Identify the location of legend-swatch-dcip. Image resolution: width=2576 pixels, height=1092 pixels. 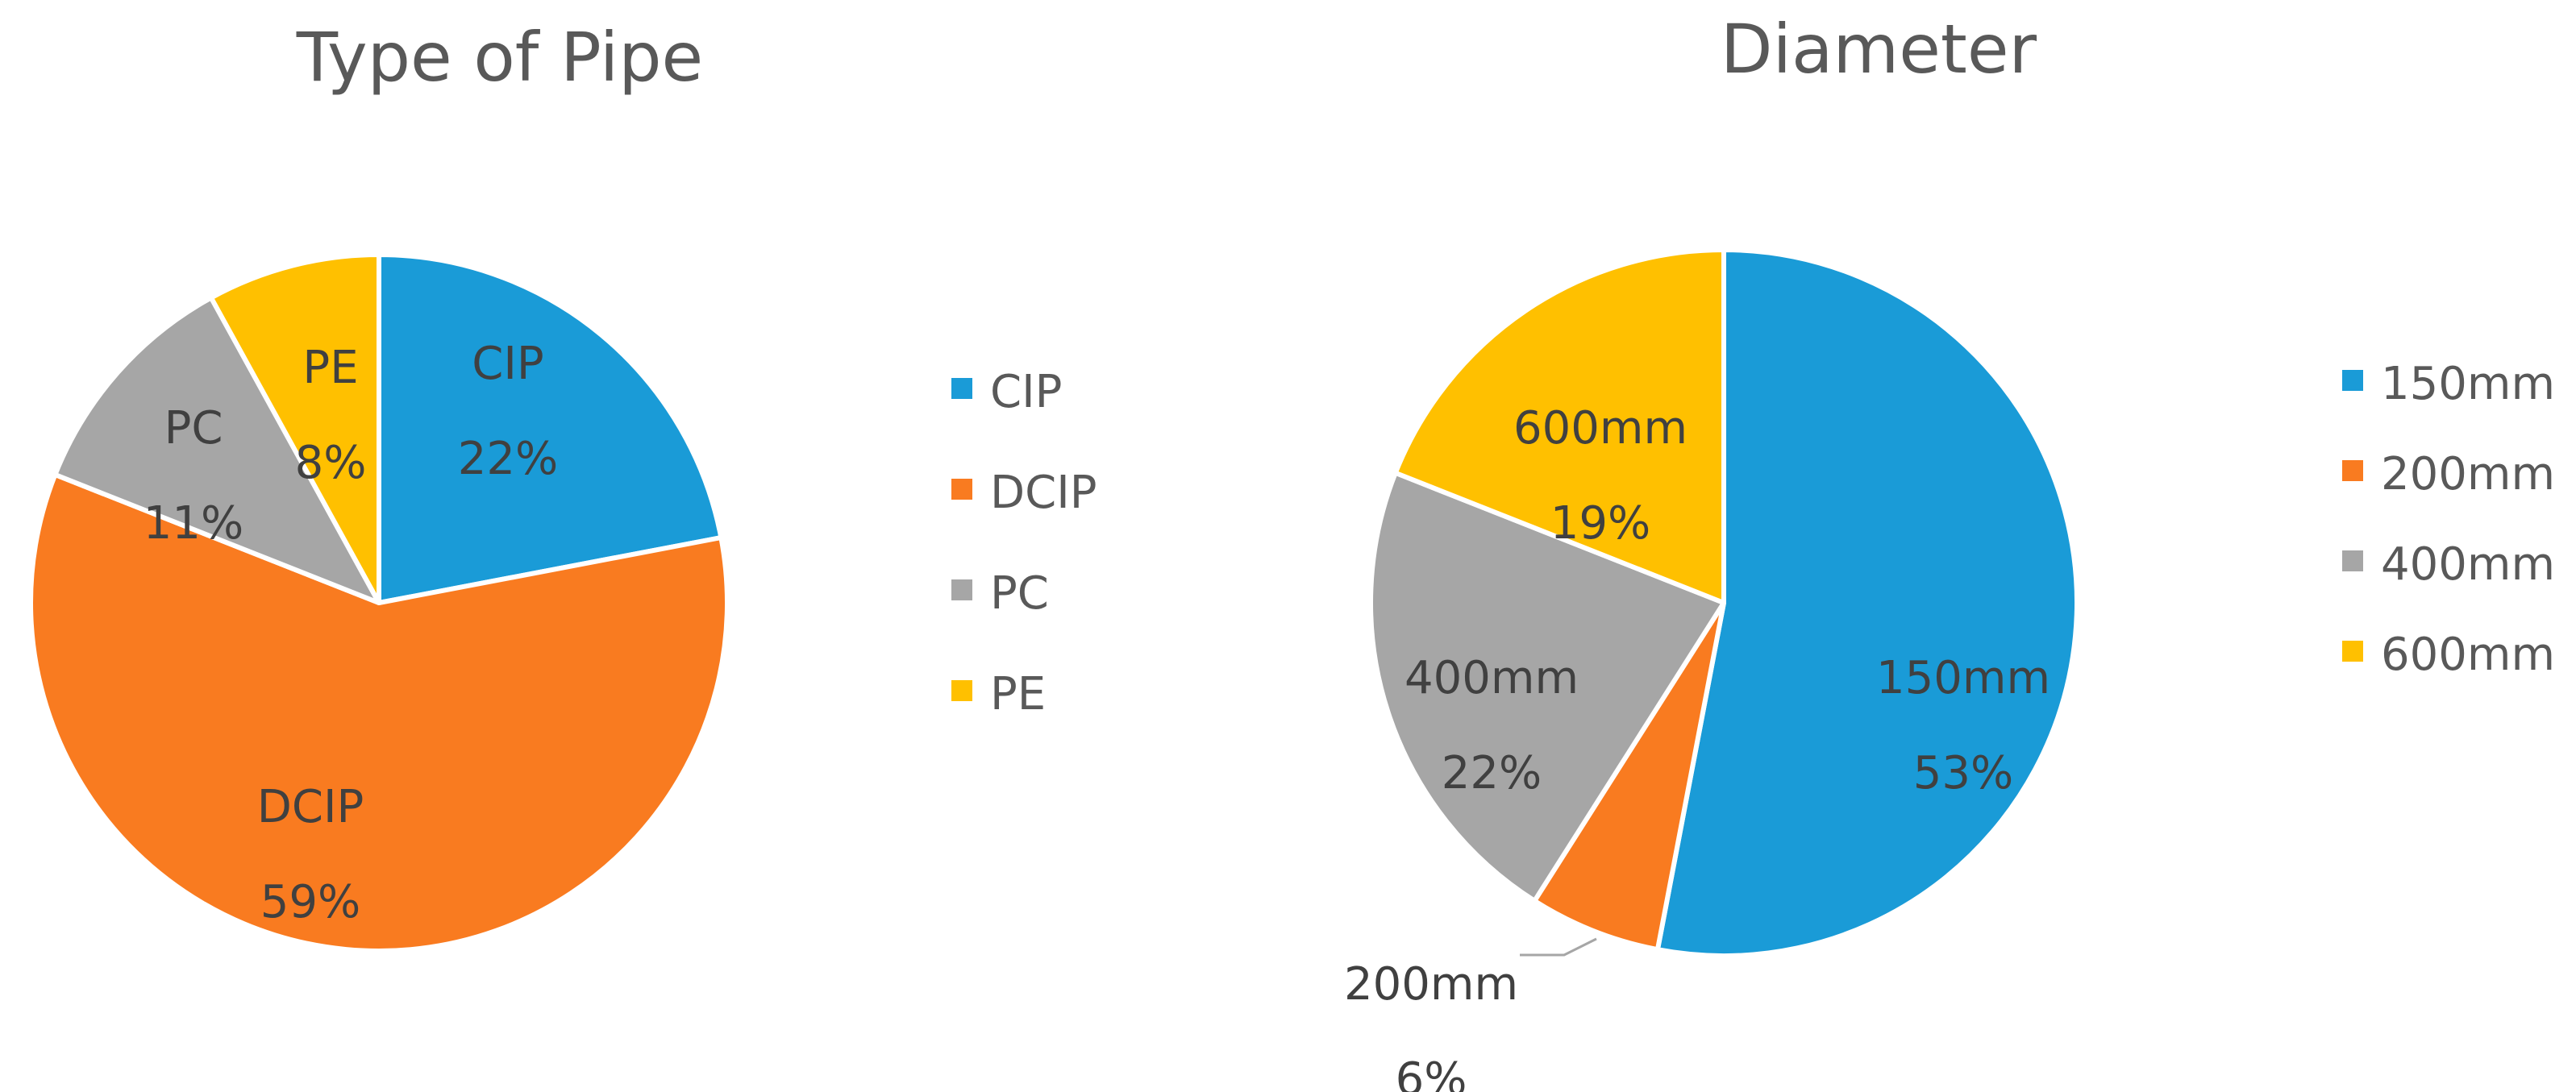
(962, 489).